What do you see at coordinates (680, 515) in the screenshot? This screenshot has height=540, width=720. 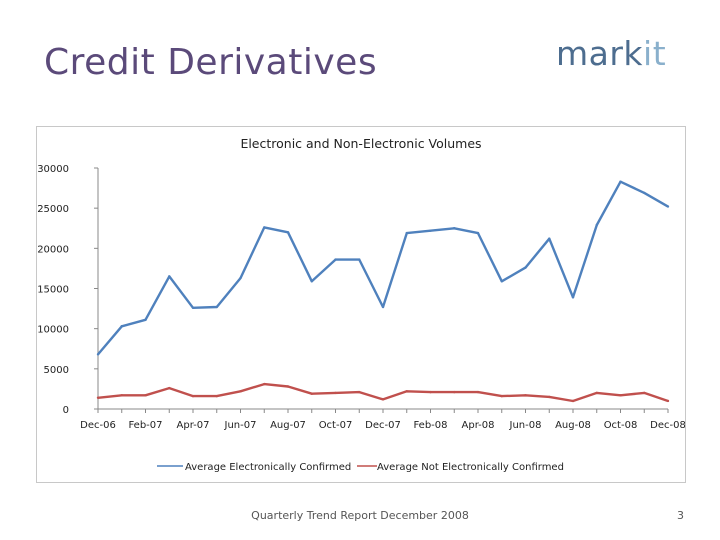 I see `page-number: 3` at bounding box center [680, 515].